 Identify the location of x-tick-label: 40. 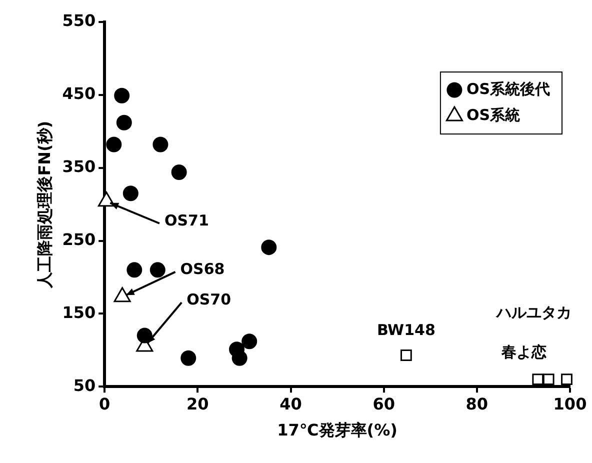
(291, 404).